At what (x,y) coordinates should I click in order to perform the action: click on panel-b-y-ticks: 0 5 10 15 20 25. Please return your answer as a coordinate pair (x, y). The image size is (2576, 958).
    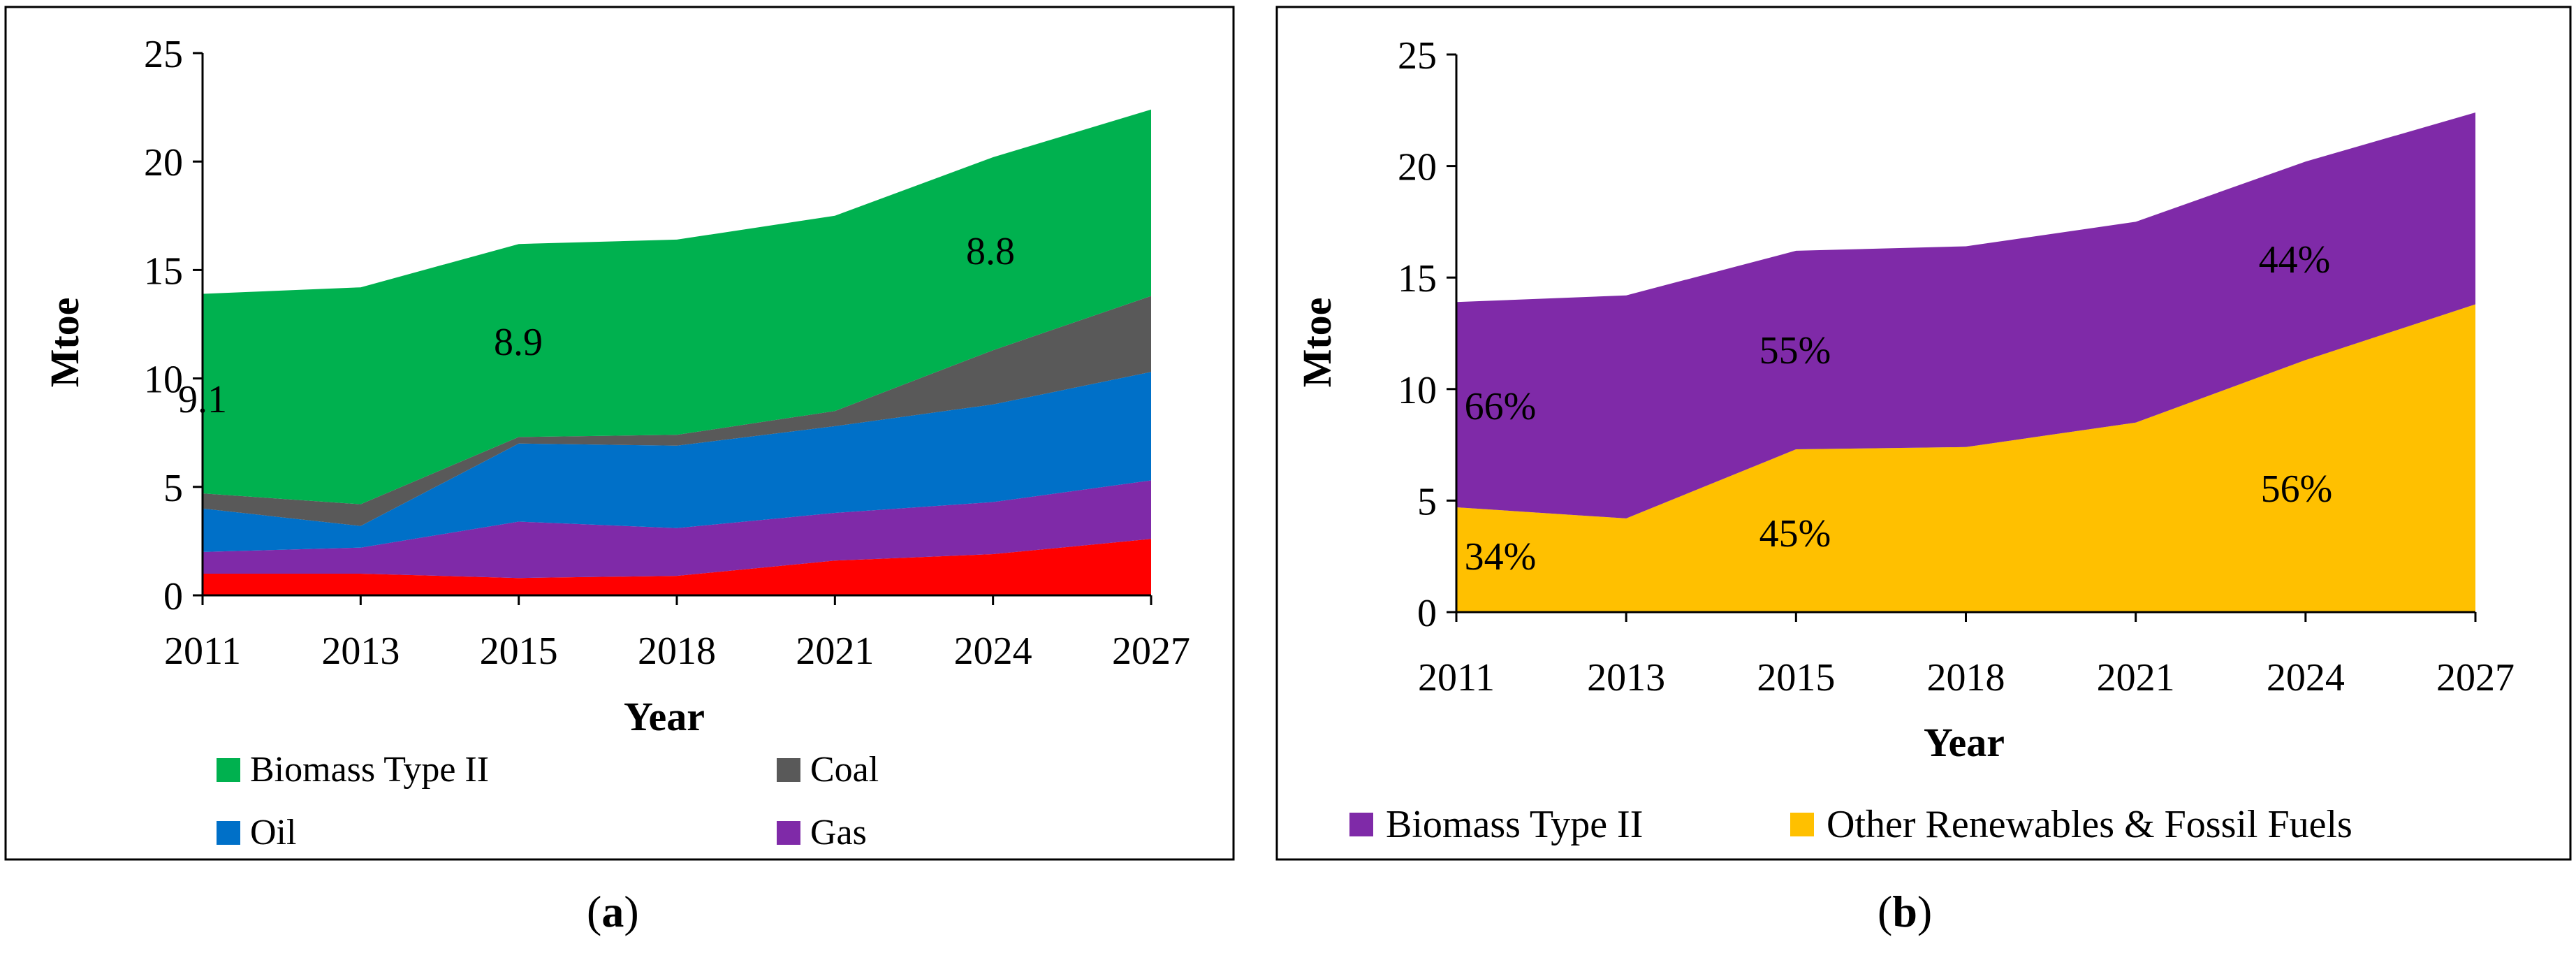
    Looking at the image, I should click on (1427, 334).